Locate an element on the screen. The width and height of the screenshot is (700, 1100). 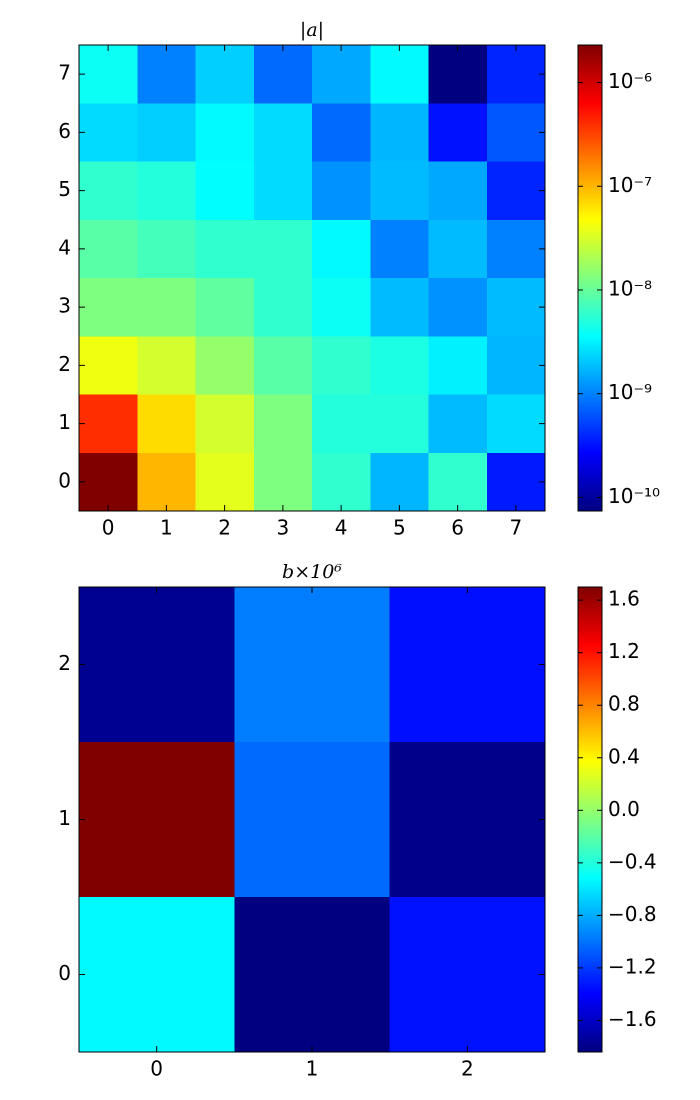
colorbar-tick-label: 10⁻⁶ is located at coordinates (630, 81).